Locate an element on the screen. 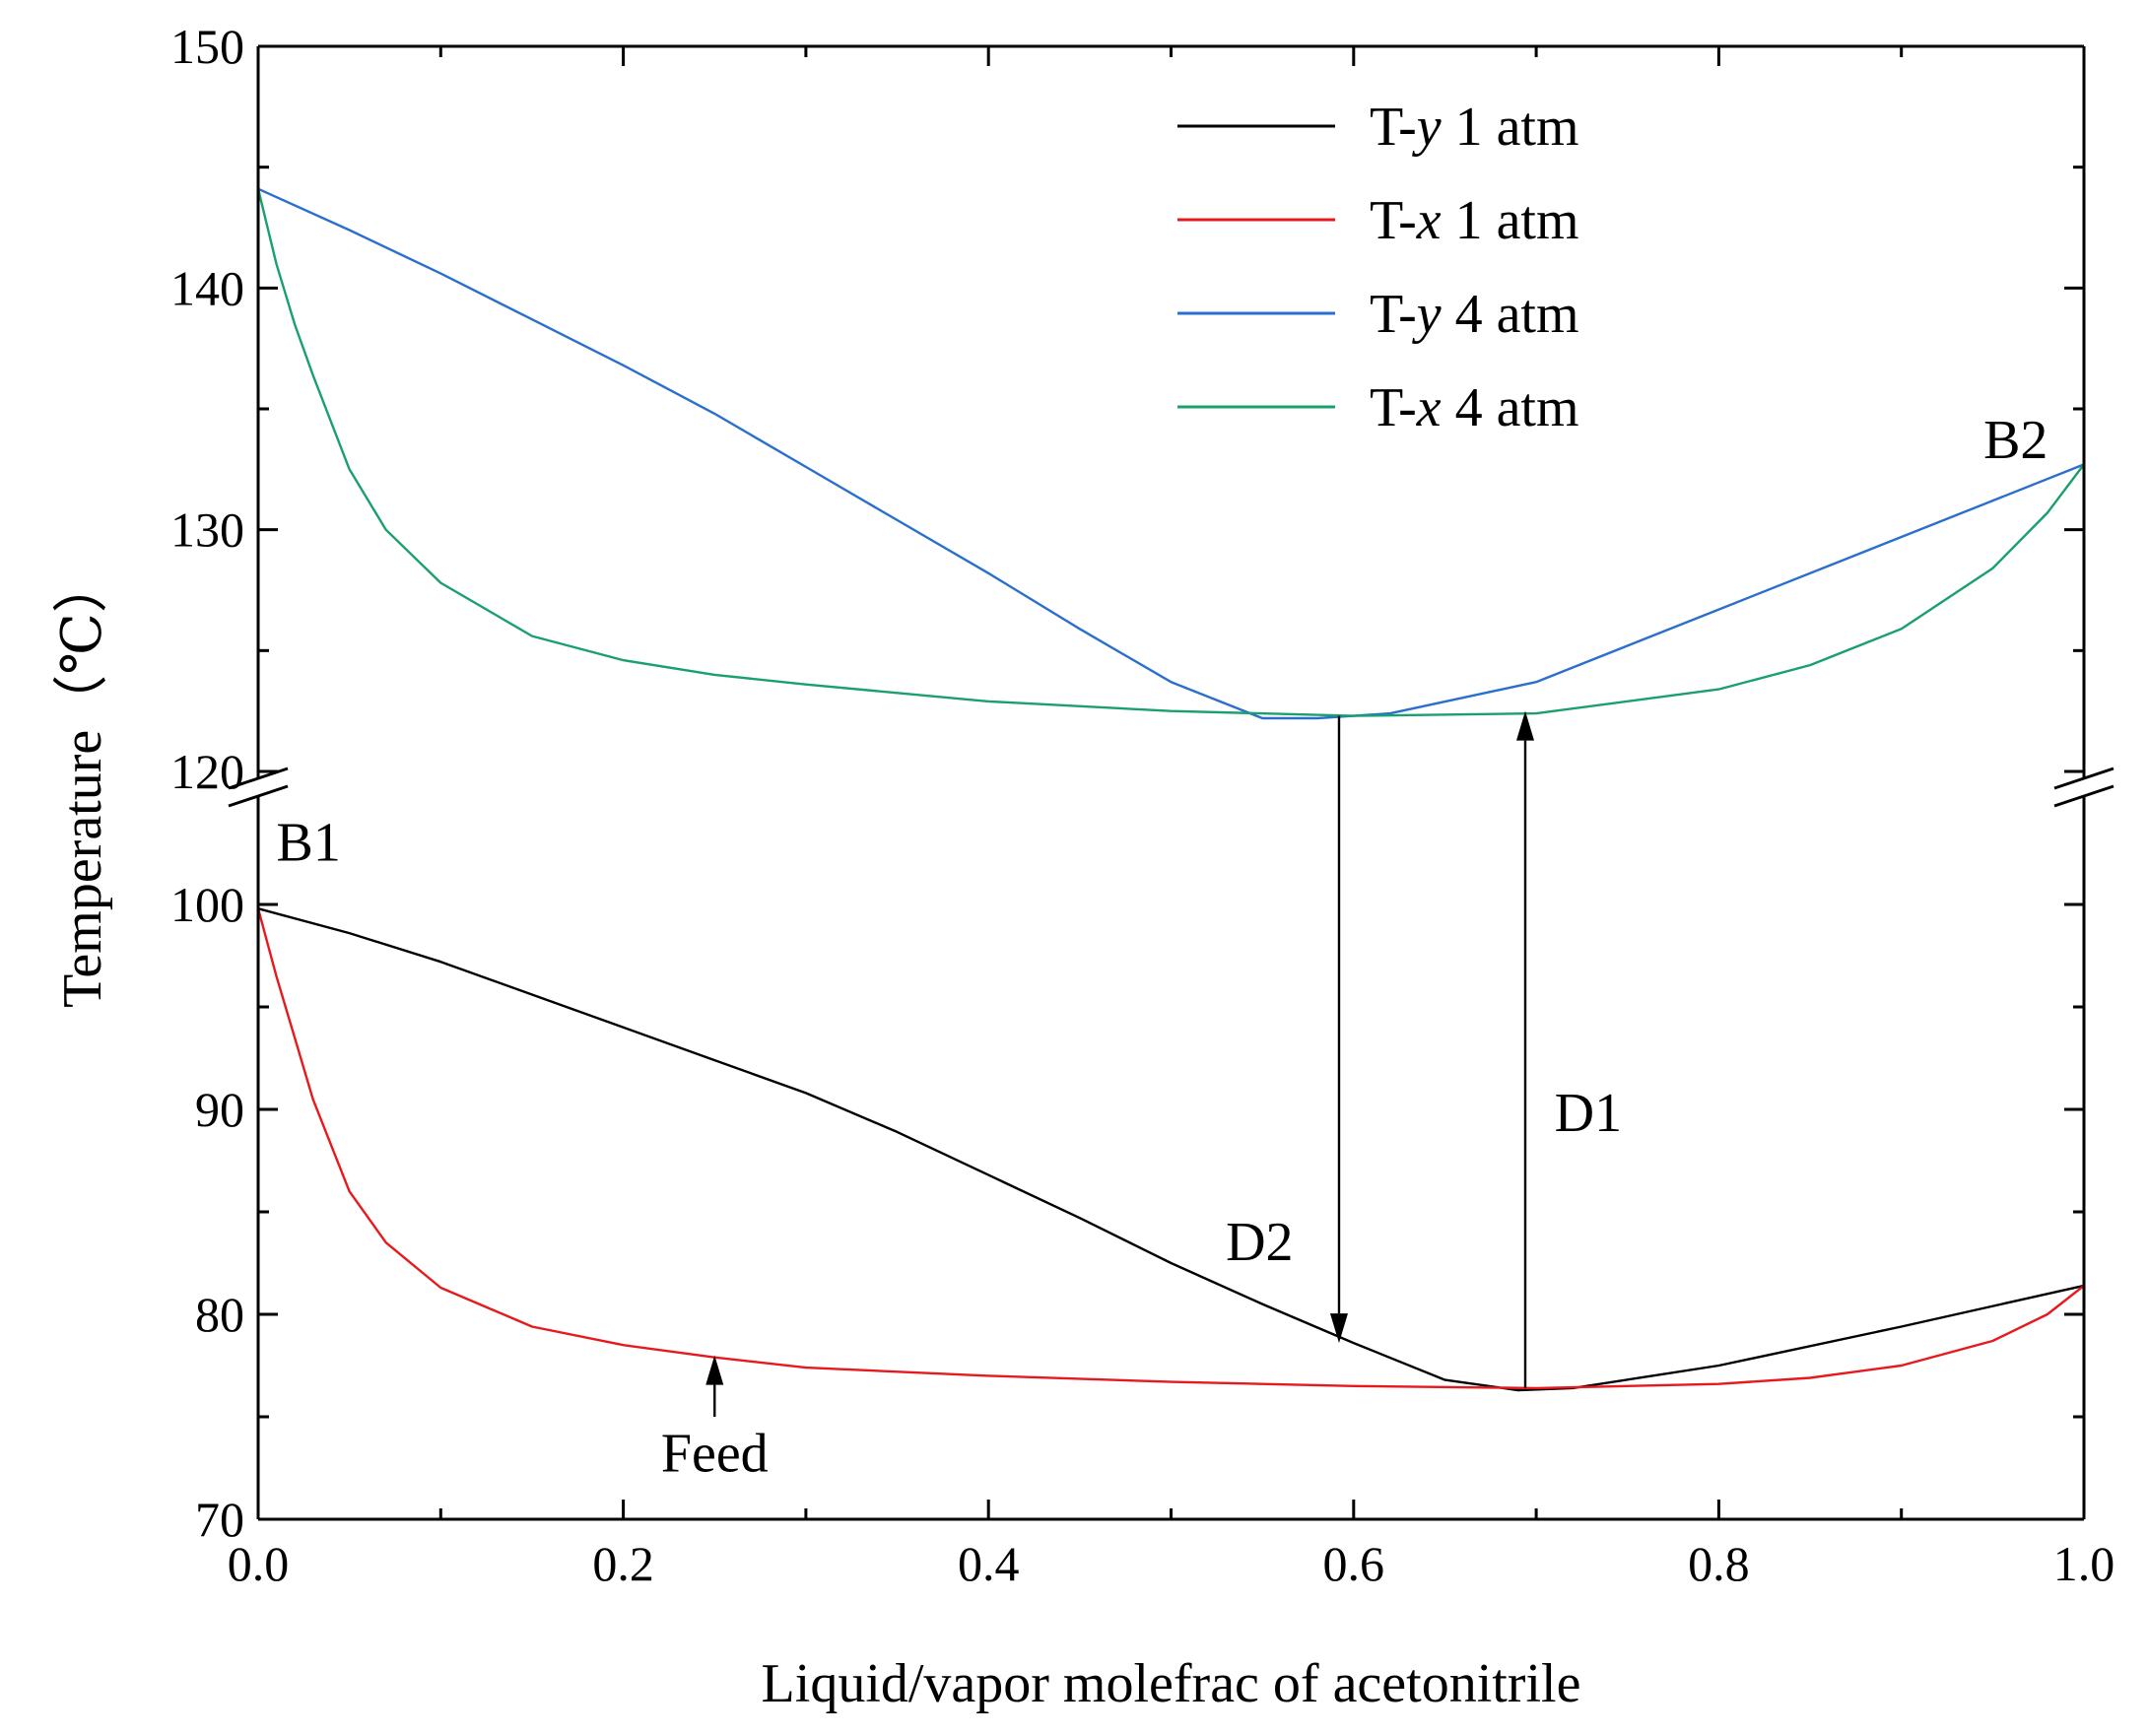 The width and height of the screenshot is (2148, 1736). y-tick-label: 70 is located at coordinates (219, 1519).